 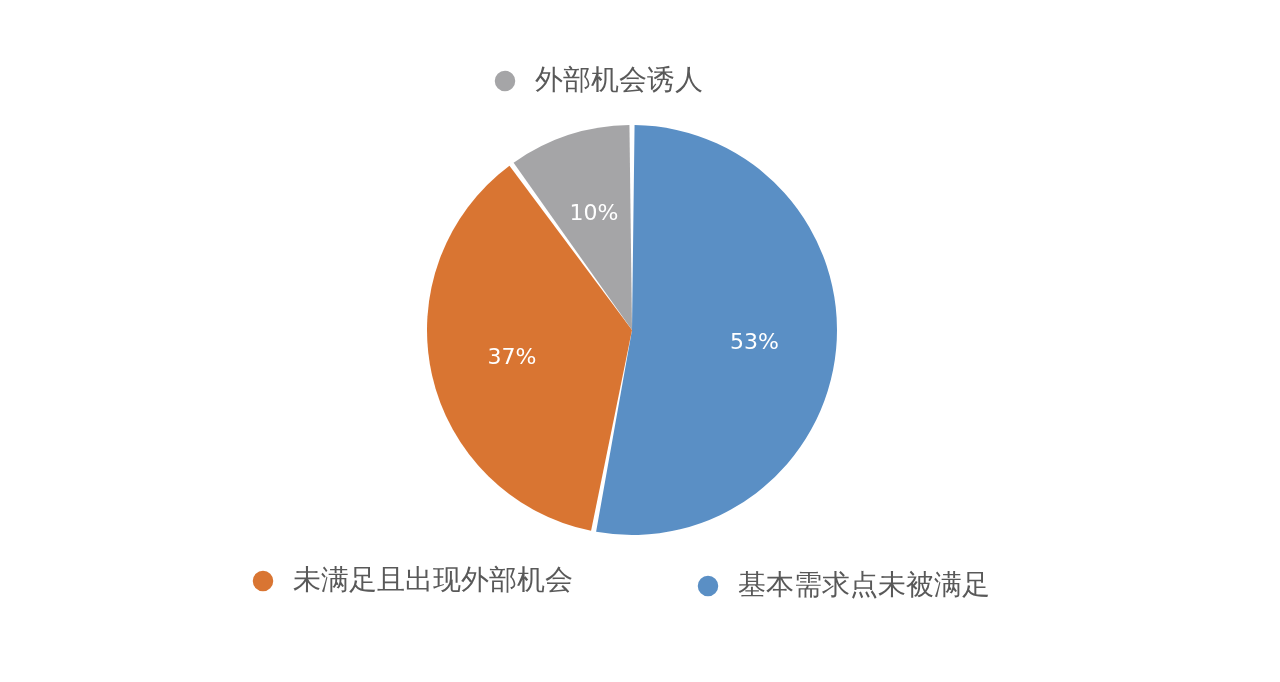 What do you see at coordinates (512, 356) in the screenshot?
I see `data-label: 37%` at bounding box center [512, 356].